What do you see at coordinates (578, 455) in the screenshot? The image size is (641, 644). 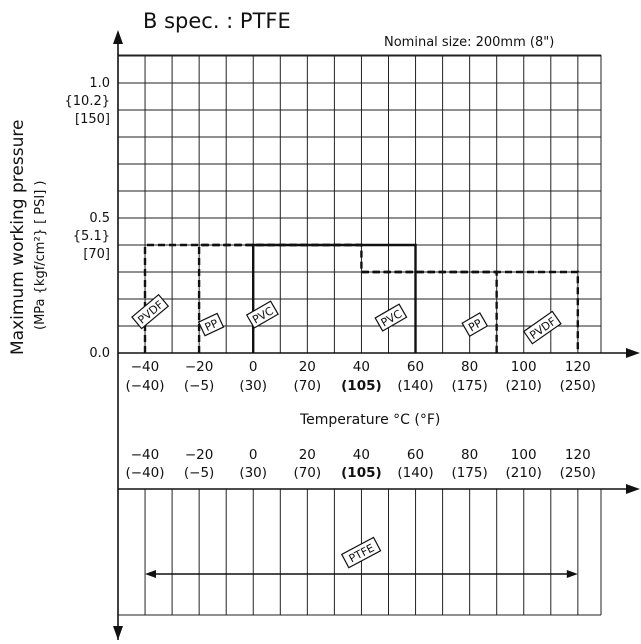 I see `bottom-x-tick-label: 120` at bounding box center [578, 455].